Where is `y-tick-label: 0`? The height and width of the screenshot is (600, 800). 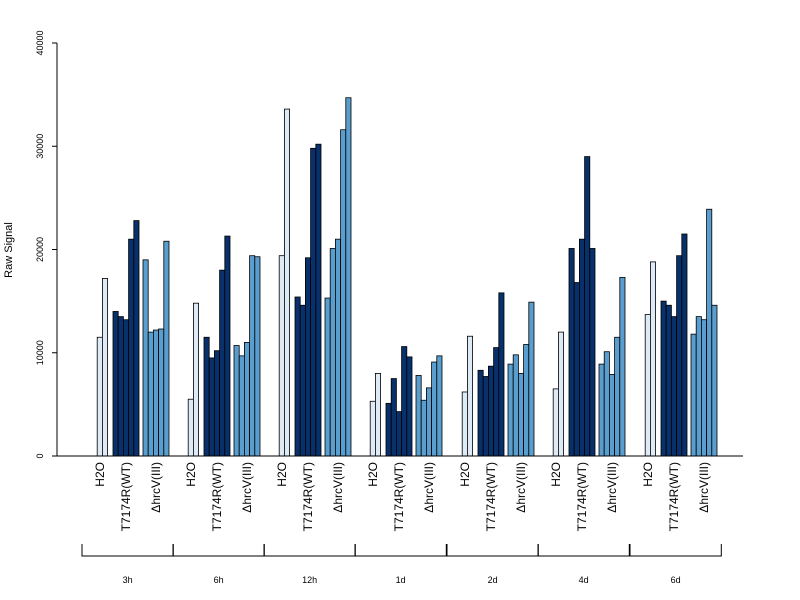 y-tick-label: 0 is located at coordinates (40, 455).